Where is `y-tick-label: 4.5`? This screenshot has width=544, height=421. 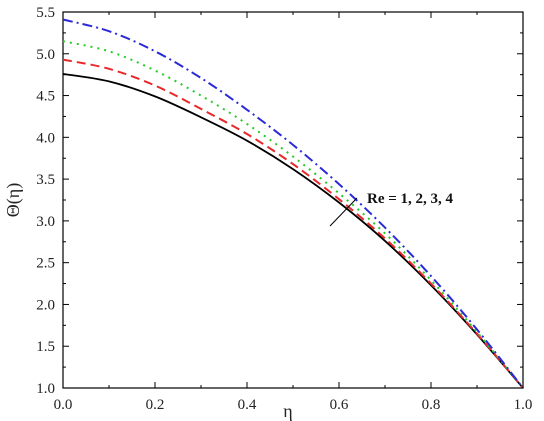
y-tick-label: 4.5 is located at coordinates (45, 97).